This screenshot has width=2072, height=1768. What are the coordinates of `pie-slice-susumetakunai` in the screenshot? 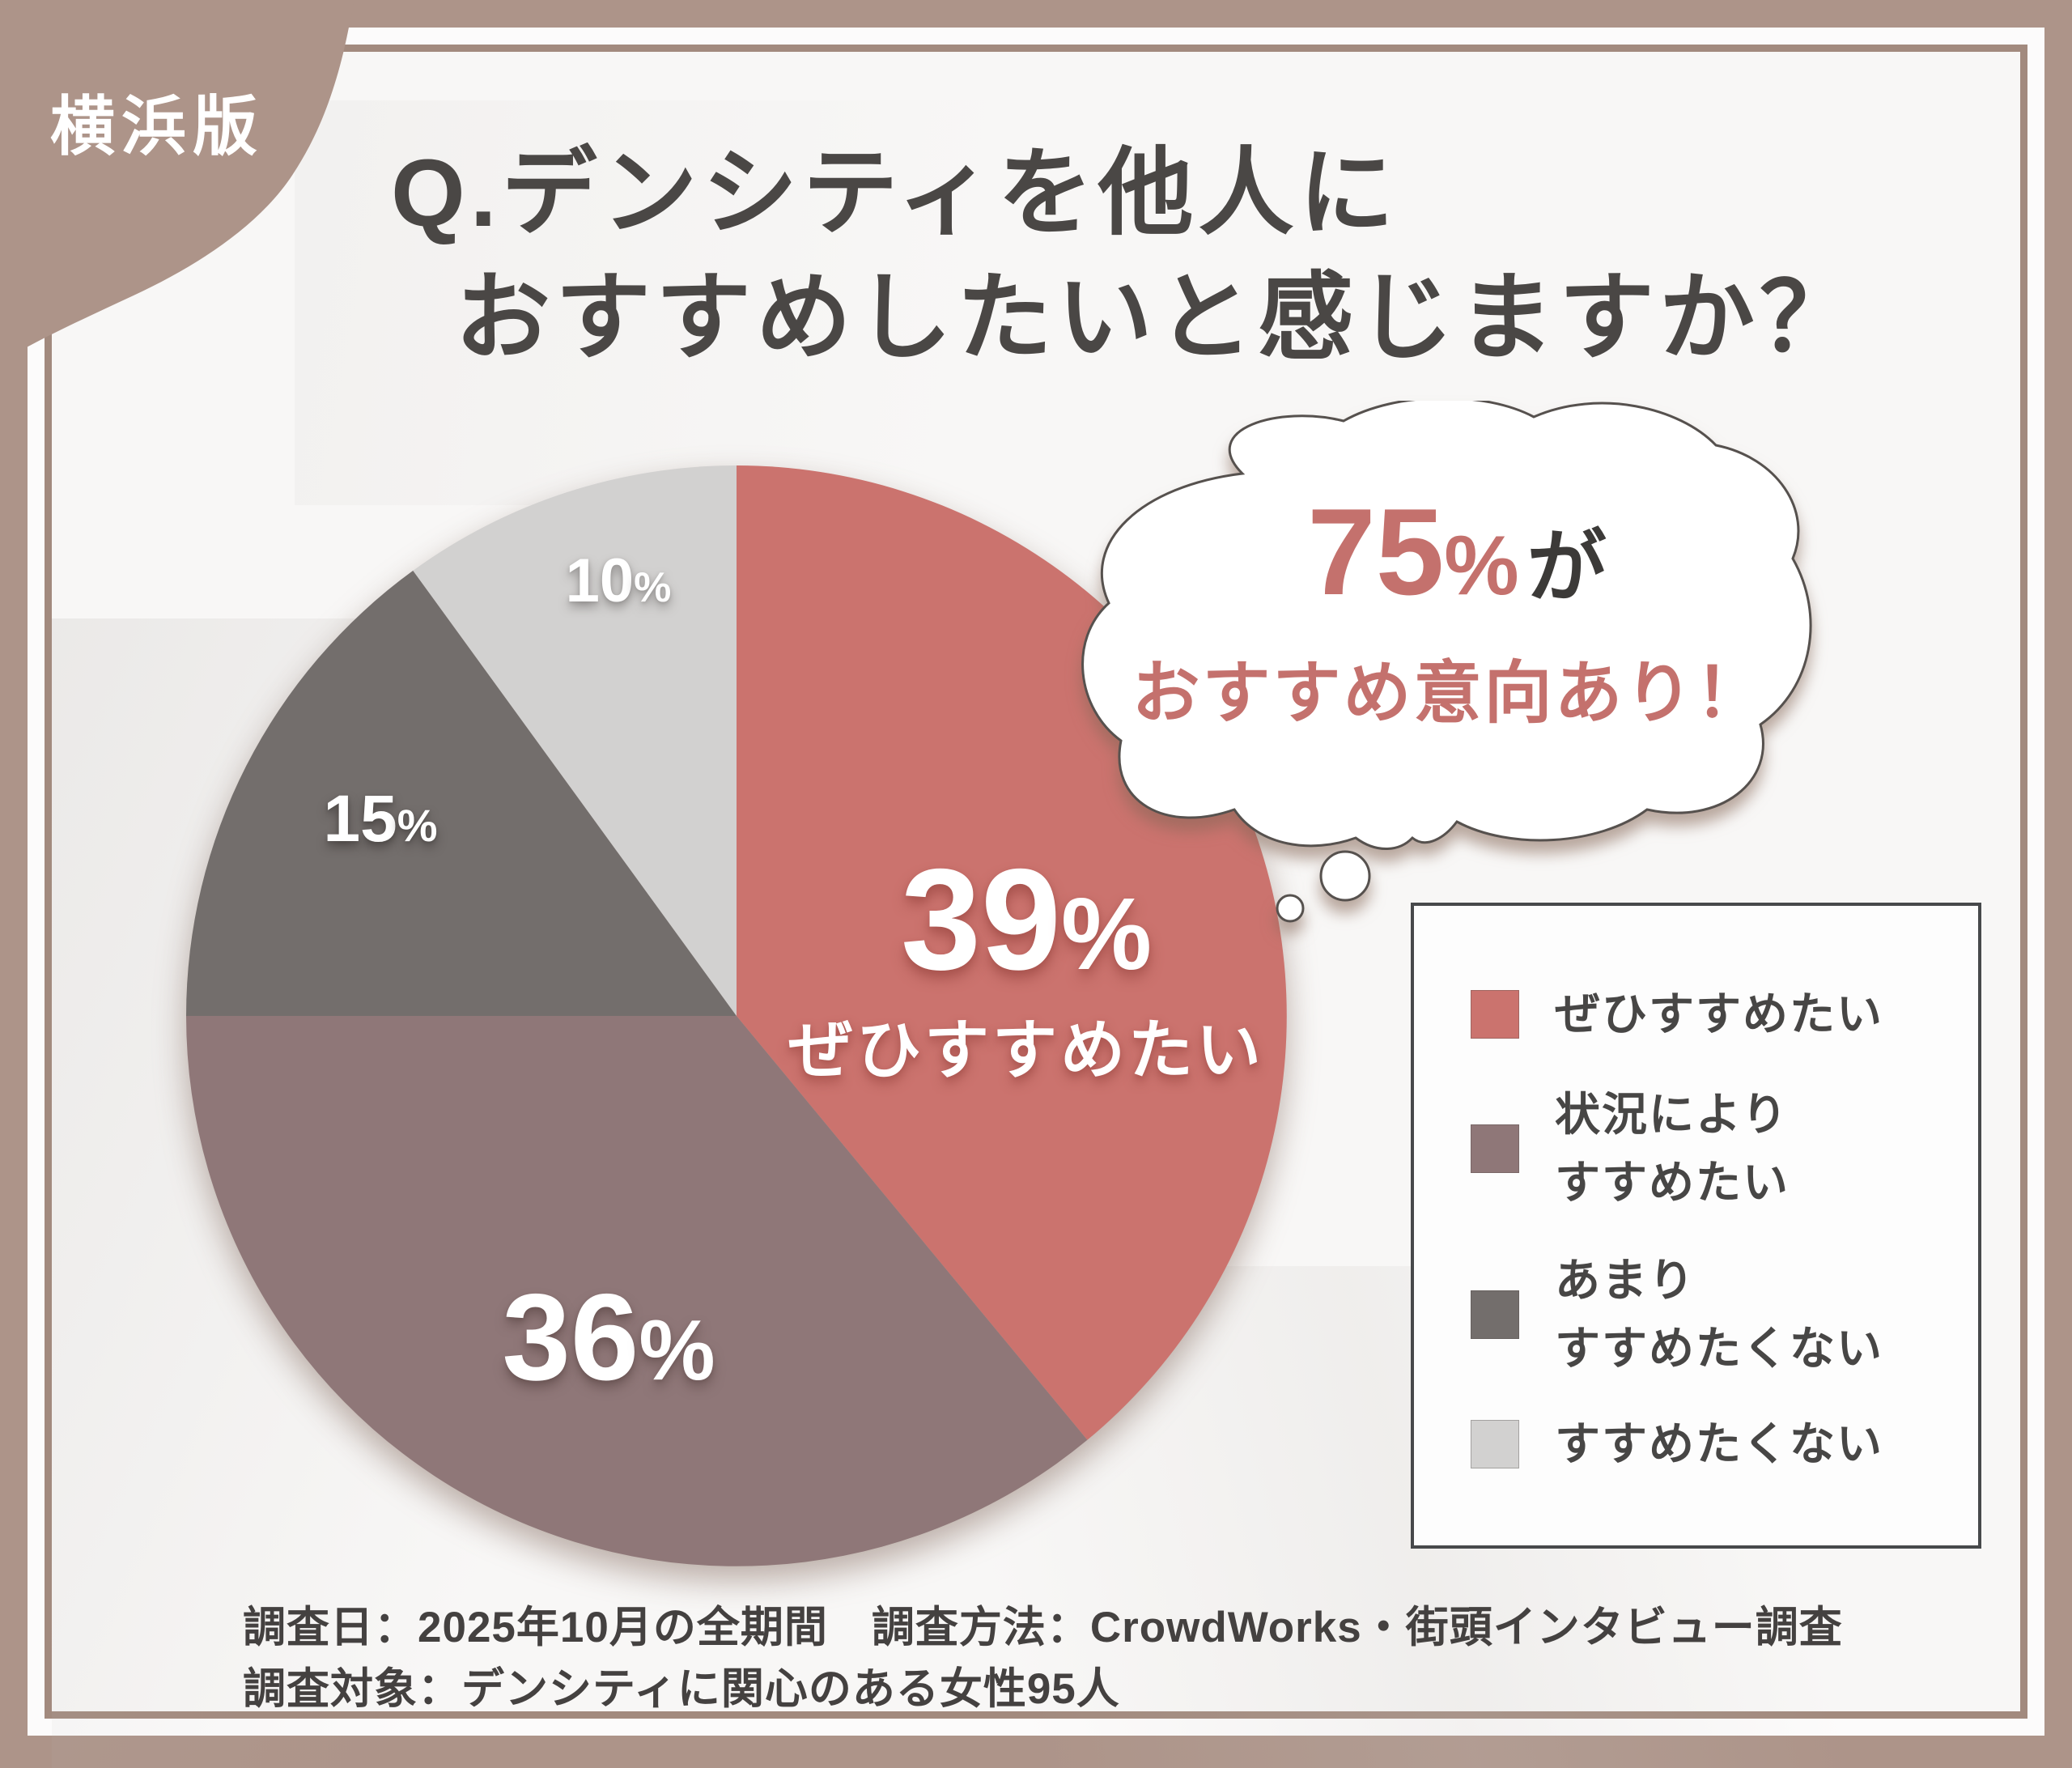 It's located at (575, 740).